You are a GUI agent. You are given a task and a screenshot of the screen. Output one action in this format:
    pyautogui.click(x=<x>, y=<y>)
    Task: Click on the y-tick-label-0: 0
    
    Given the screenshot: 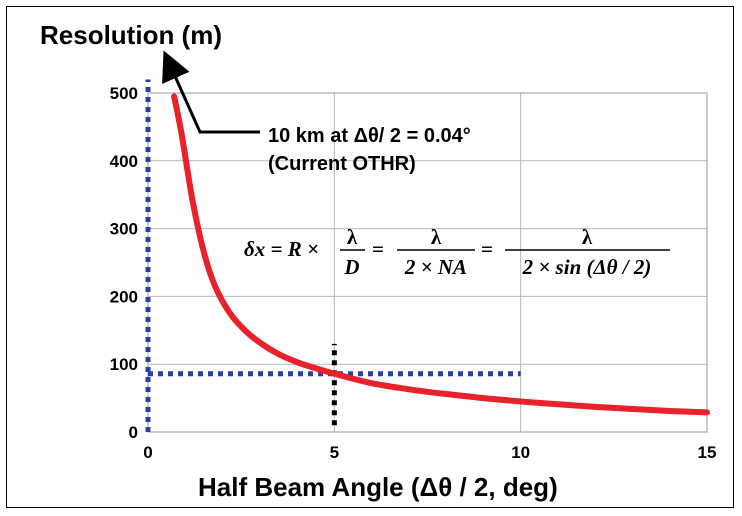 What is the action you would take?
    pyautogui.click(x=133, y=432)
    